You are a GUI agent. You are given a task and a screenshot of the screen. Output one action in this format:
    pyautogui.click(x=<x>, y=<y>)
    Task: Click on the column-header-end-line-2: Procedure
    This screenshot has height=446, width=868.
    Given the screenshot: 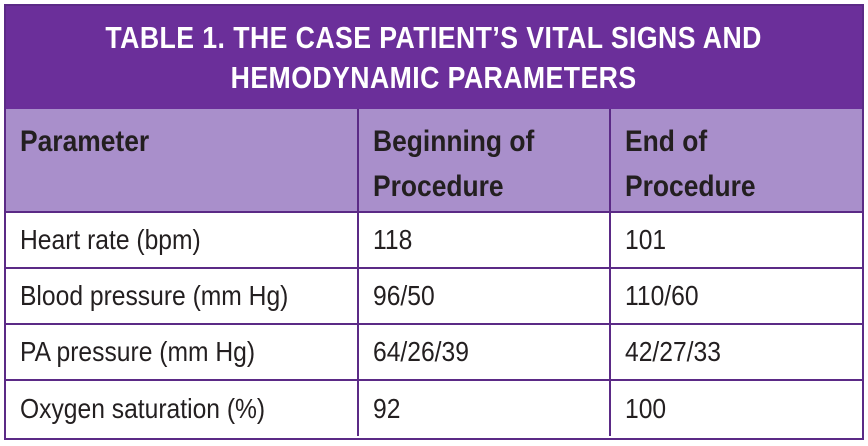 What is the action you would take?
    pyautogui.click(x=690, y=186)
    